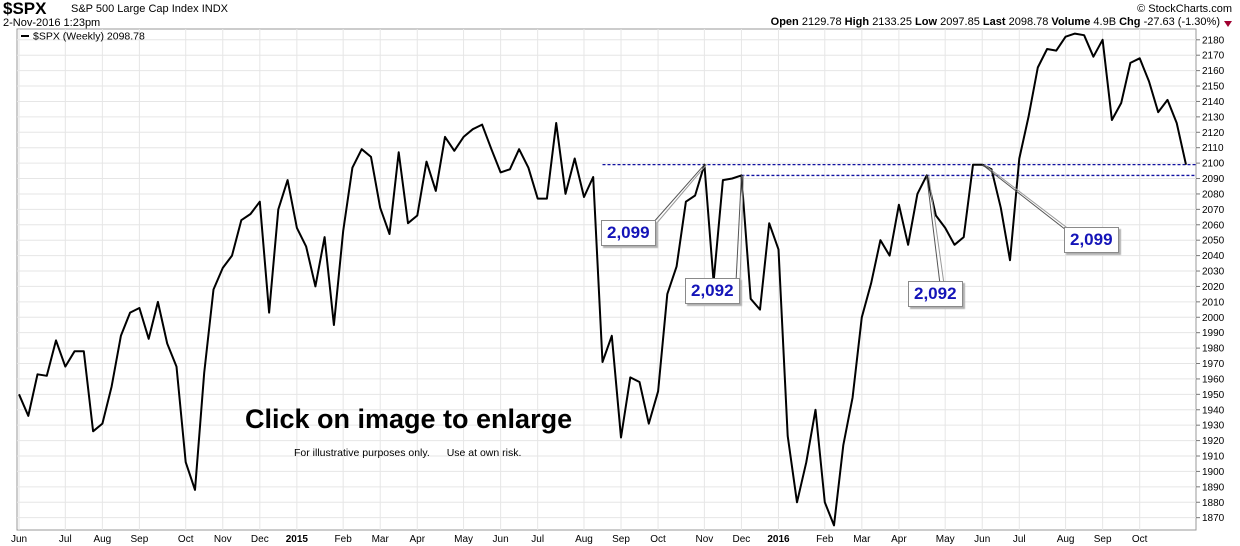 The height and width of the screenshot is (546, 1240). I want to click on open-label: Open, so click(784, 22).